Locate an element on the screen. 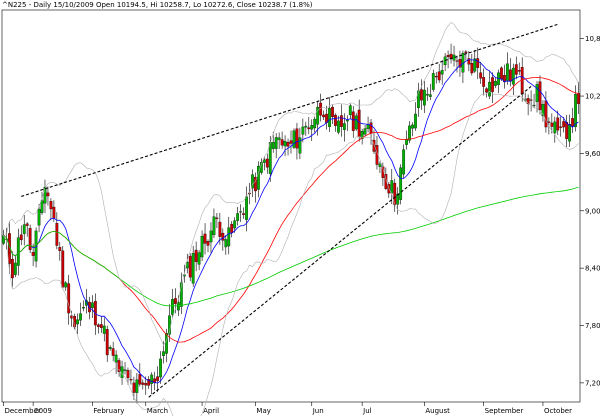 This screenshot has width=600, height=416. y-tick-label: 8,400 is located at coordinates (592, 269).